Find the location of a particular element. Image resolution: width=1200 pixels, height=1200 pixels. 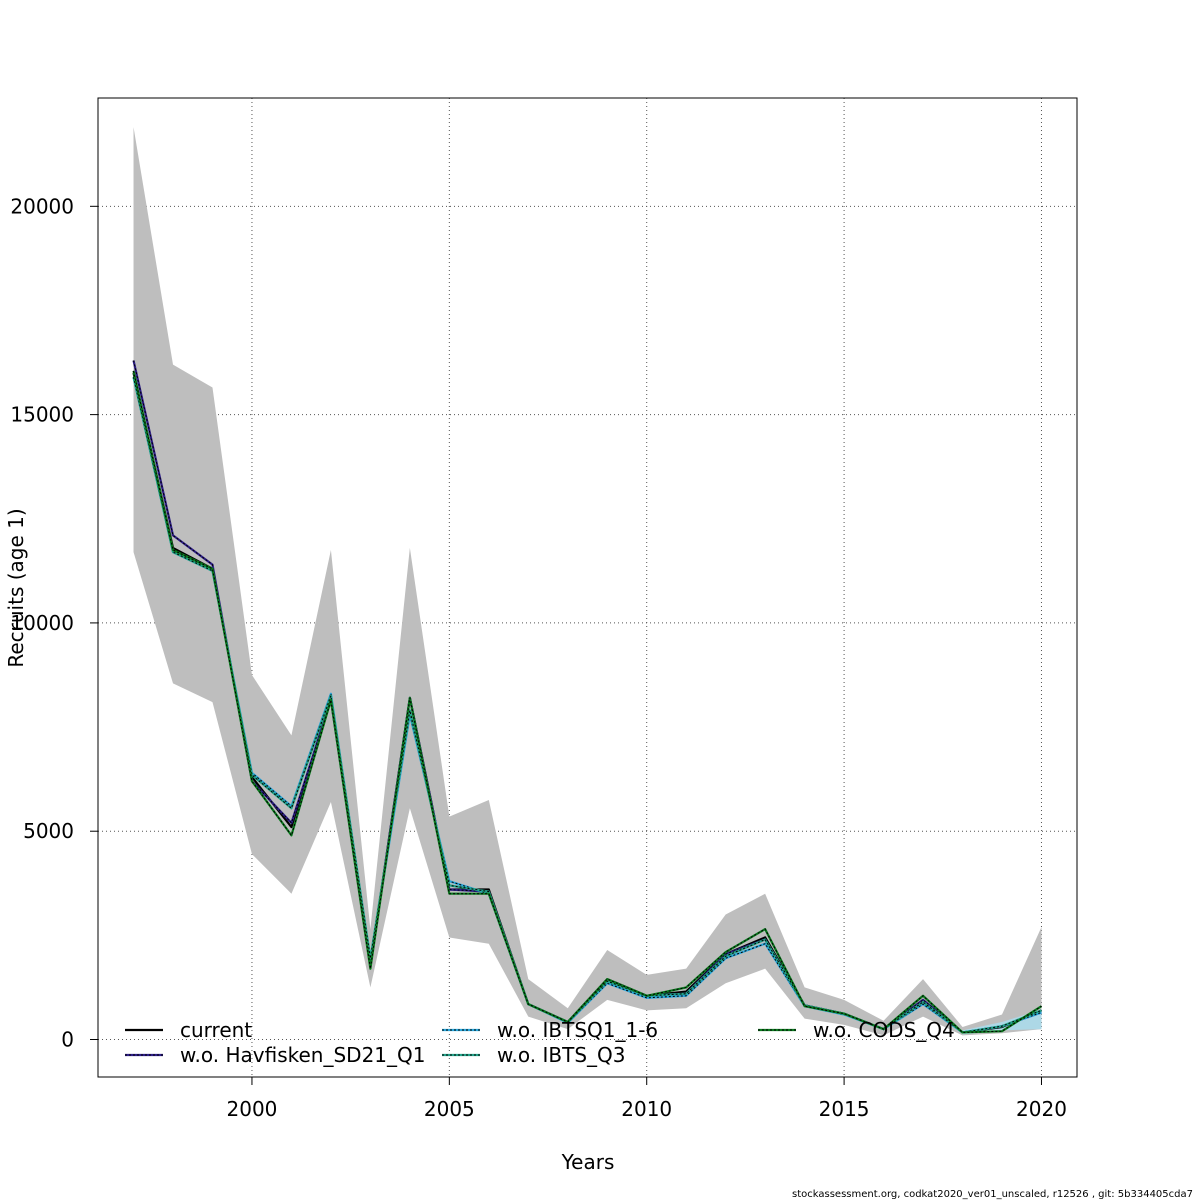

y-tick-label: 0 is located at coordinates (67, 1040).